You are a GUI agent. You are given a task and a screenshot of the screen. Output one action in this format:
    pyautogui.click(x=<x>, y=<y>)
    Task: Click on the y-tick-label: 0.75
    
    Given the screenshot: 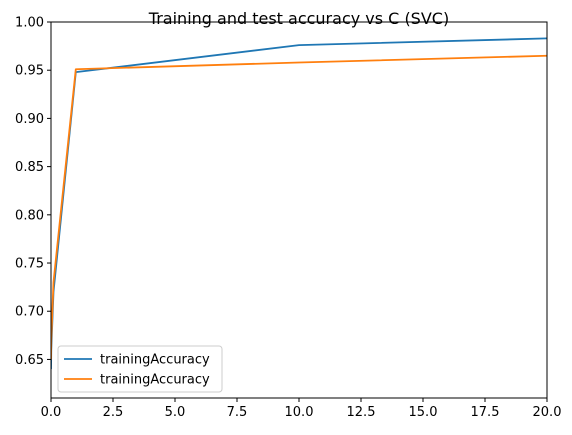 What is the action you would take?
    pyautogui.click(x=29, y=264)
    